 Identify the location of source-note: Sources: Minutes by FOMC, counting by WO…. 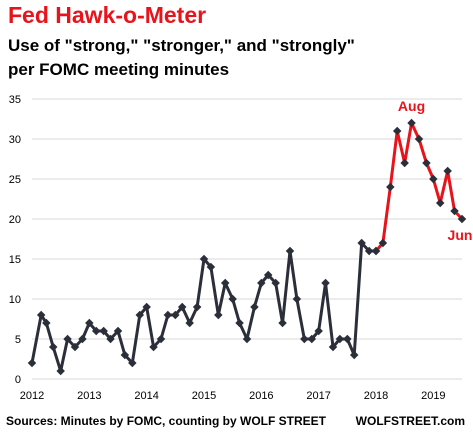
(166, 421).